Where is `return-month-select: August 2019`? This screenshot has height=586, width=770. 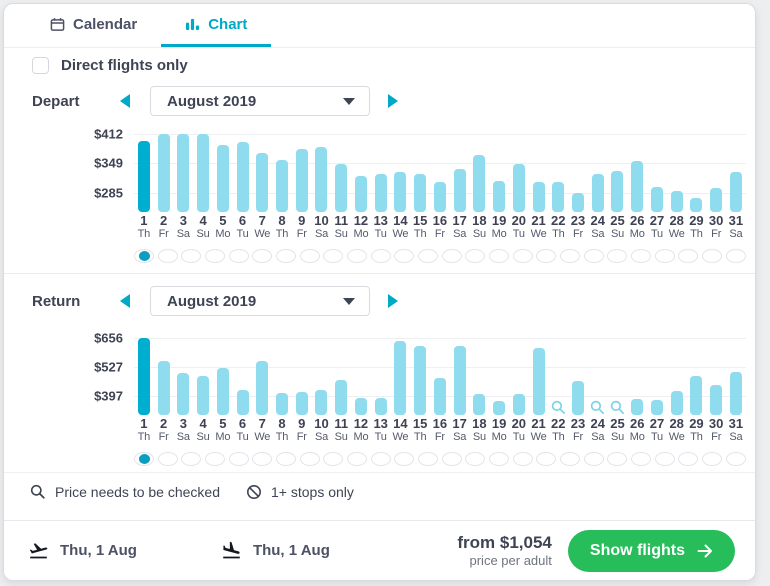
return-month-select: August 2019 is located at coordinates (260, 301).